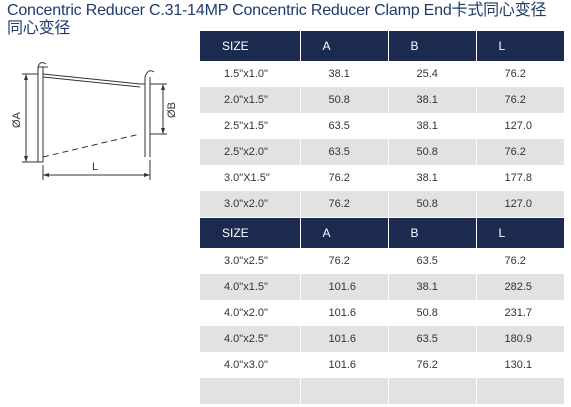  I want to click on reducer-drawing: ØA ØB L, so click(94, 121).